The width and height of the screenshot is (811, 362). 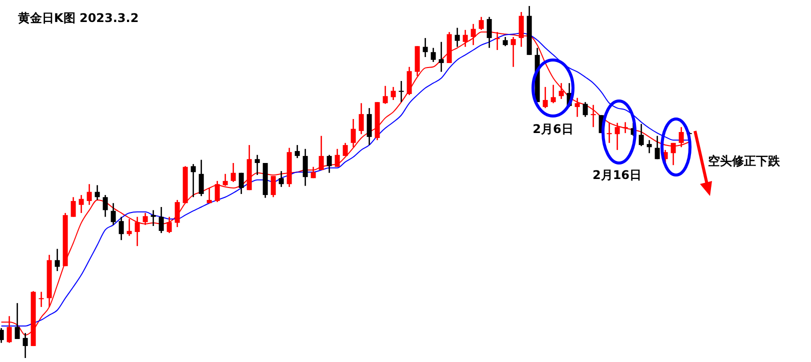 I want to click on annotation: 2月16日, so click(x=617, y=175).